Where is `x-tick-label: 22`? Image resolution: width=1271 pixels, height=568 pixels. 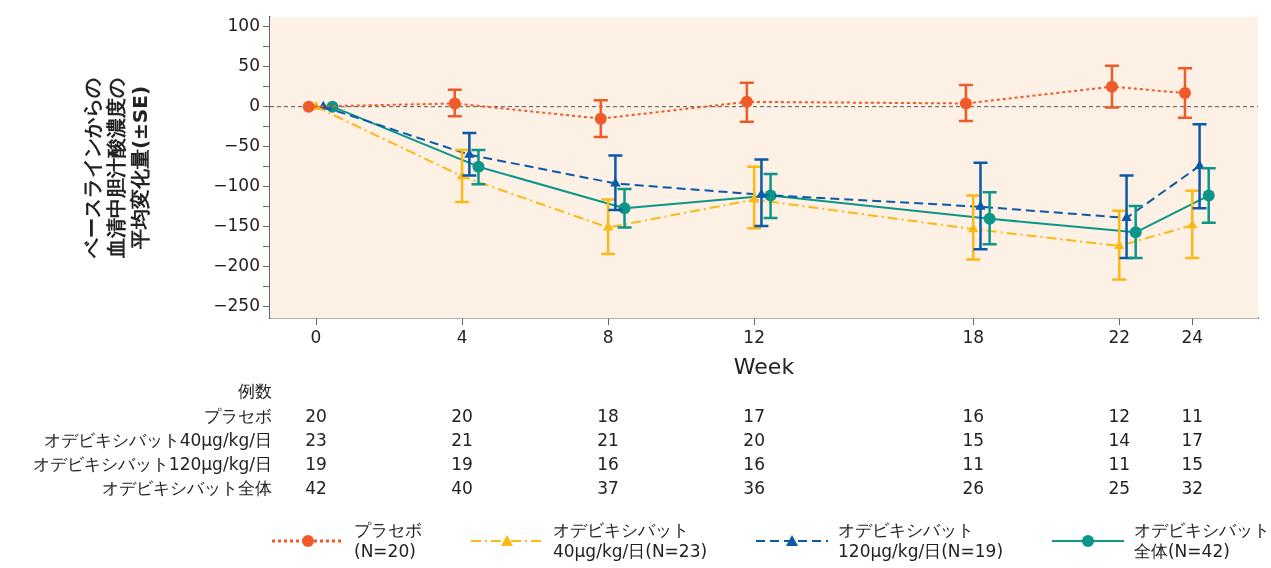 x-tick-label: 22 is located at coordinates (1119, 336).